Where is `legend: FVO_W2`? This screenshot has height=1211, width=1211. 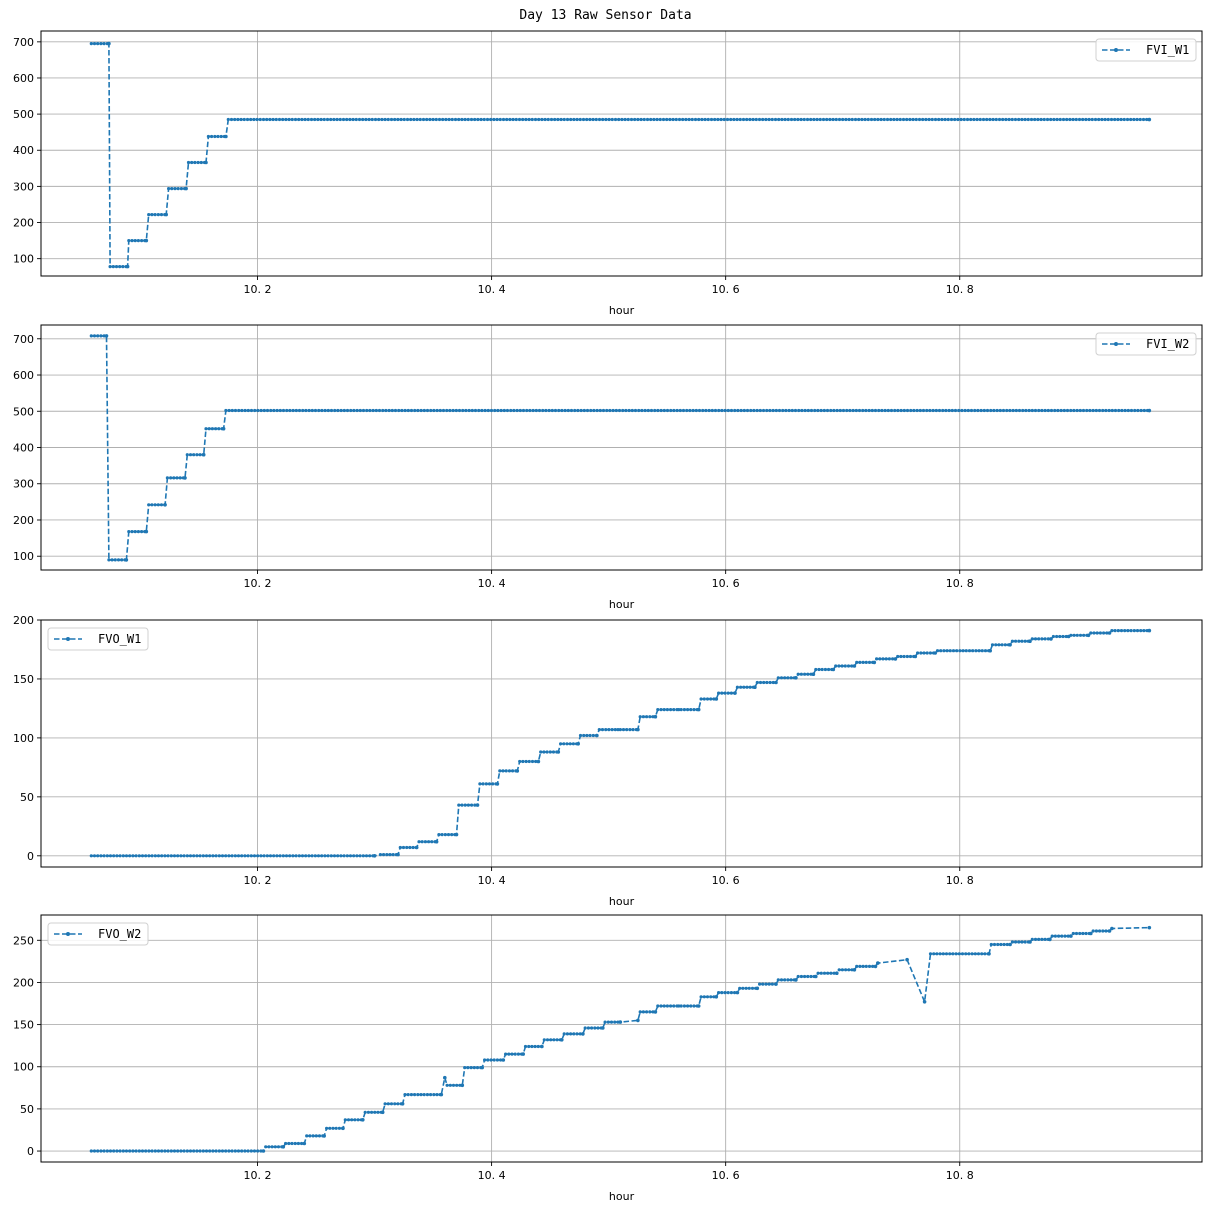
legend: FVO_W2 is located at coordinates (98, 934).